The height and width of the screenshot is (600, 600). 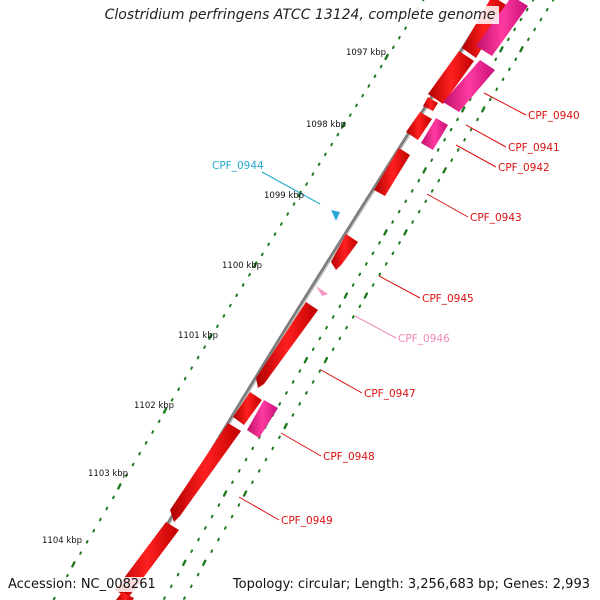 What do you see at coordinates (448, 299) in the screenshot?
I see `gene-label: CPF_0945` at bounding box center [448, 299].